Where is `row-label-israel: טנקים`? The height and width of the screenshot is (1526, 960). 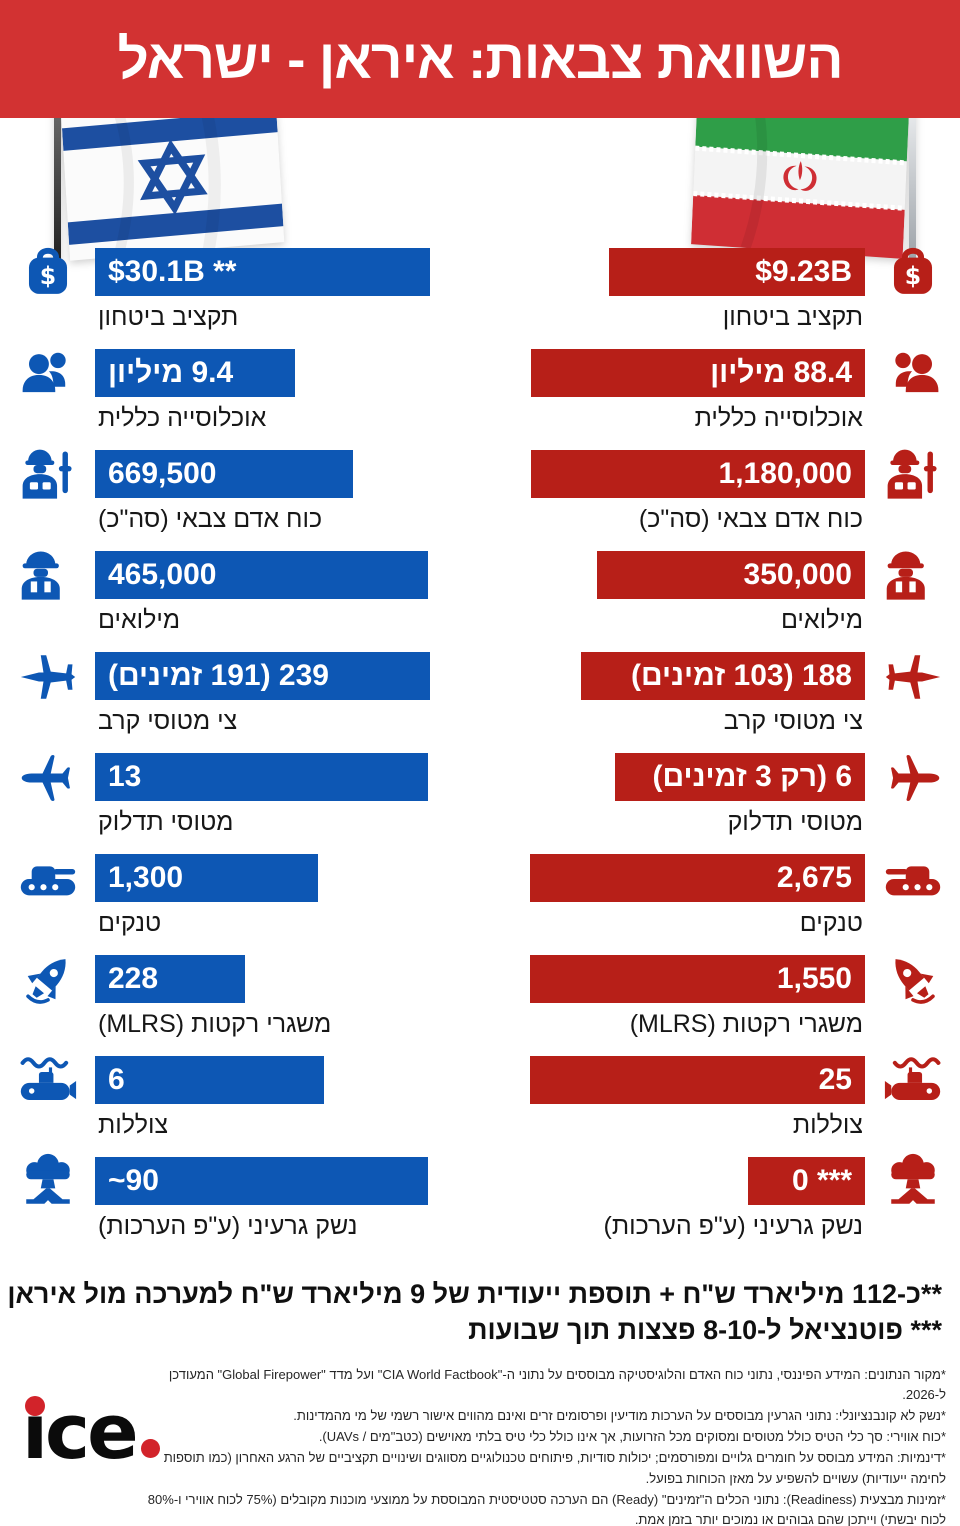
row-label-israel: טנקים is located at coordinates (130, 923).